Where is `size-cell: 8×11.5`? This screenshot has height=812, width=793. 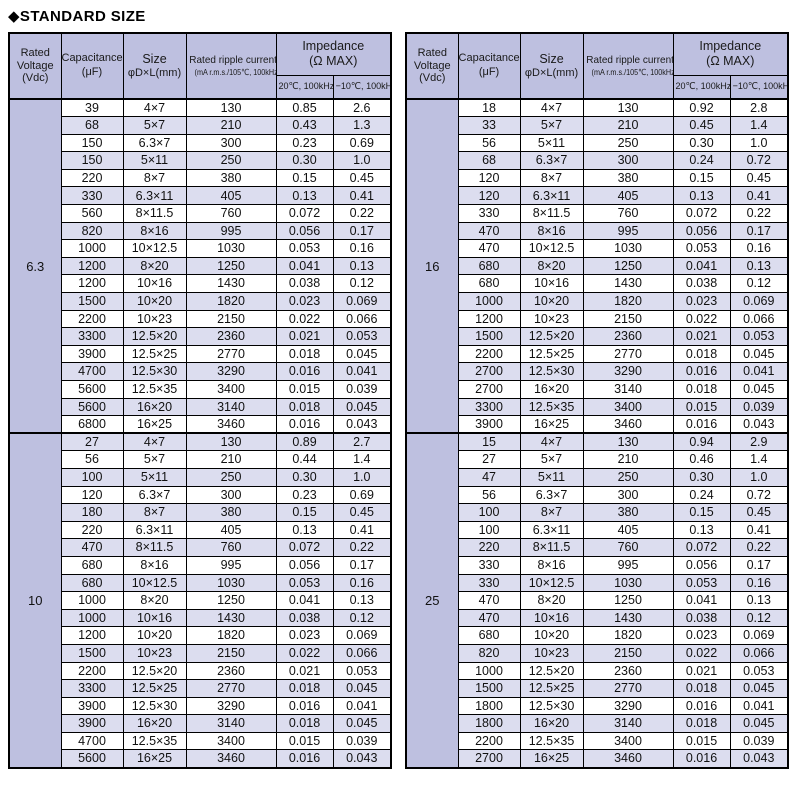 size-cell: 8×11.5 is located at coordinates (154, 547).